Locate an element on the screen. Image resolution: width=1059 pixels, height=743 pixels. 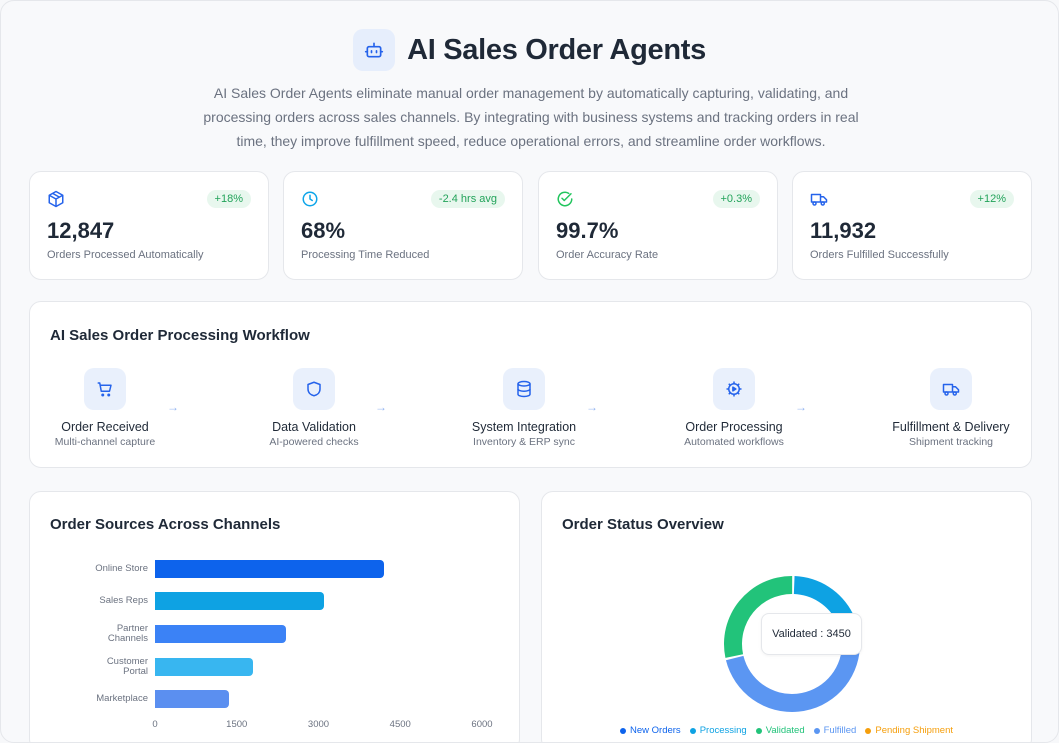
step-subtitle: Inventory & ERP sync is located at coordinates (524, 442).